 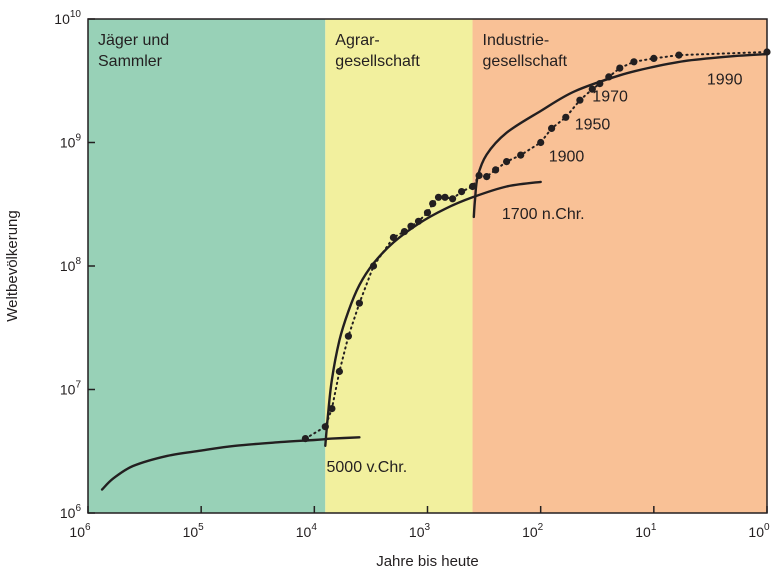 What do you see at coordinates (78, 261) in the screenshot?
I see `tick-exponent: 8` at bounding box center [78, 261].